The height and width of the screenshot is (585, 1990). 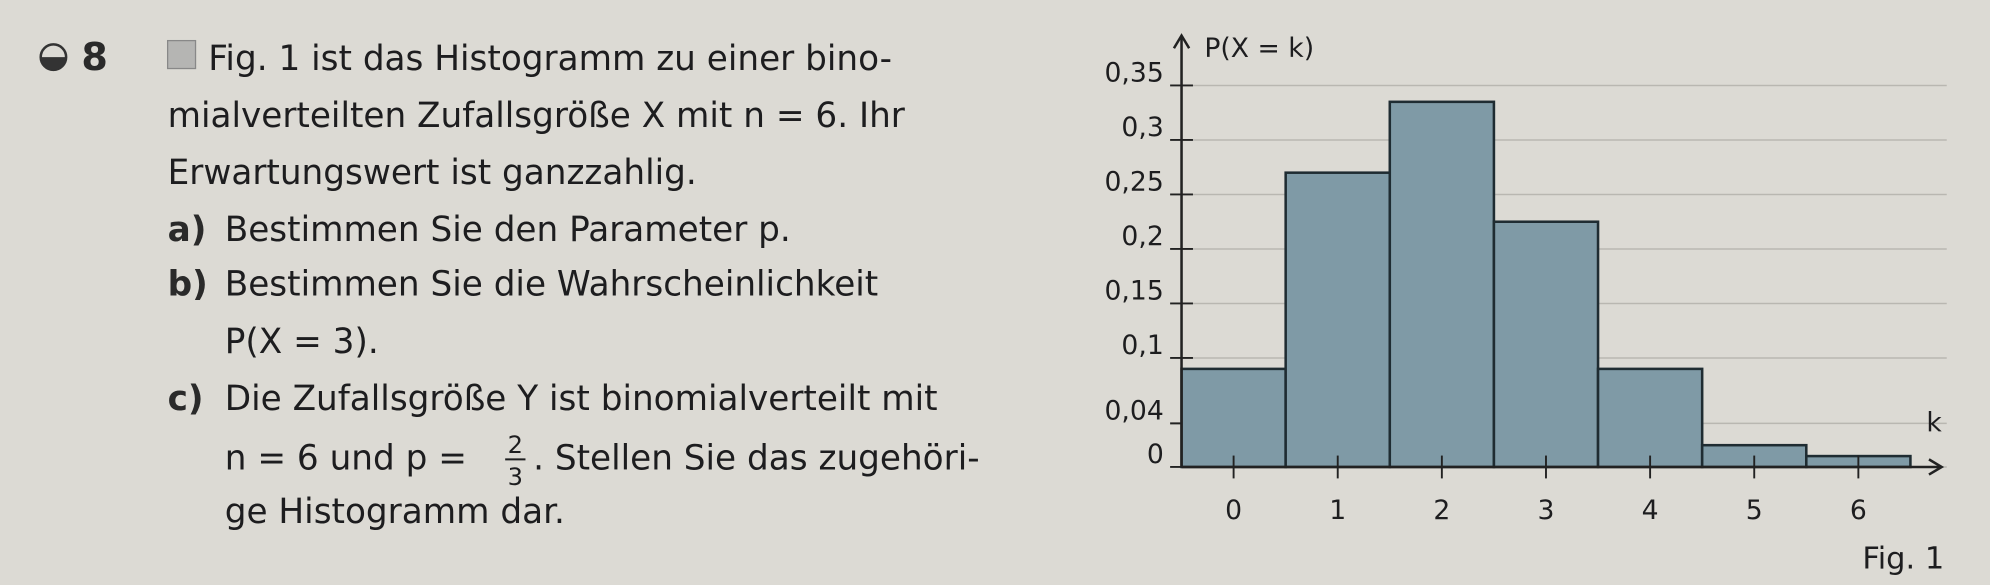 What do you see at coordinates (1233, 510) in the screenshot?
I see `x-tick-label: 0` at bounding box center [1233, 510].